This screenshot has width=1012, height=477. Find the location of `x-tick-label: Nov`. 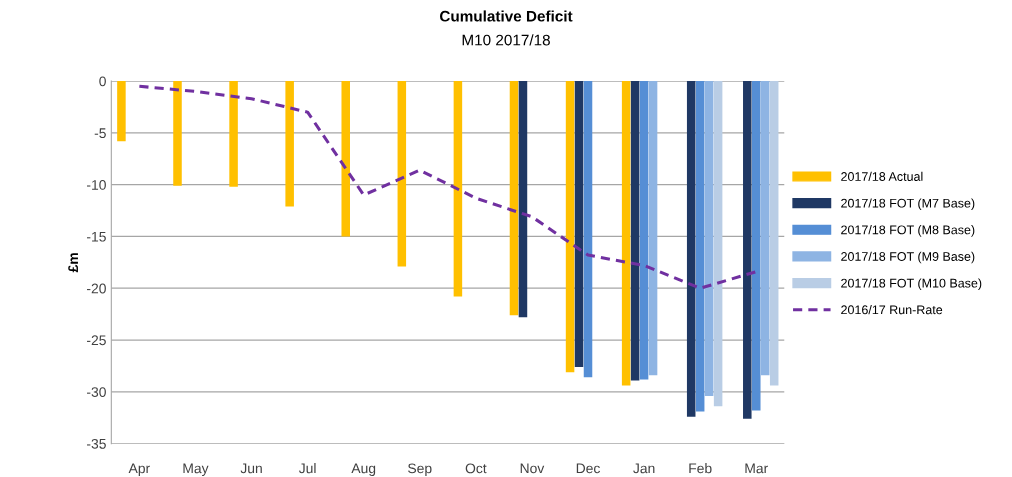

x-tick-label: Nov is located at coordinates (532, 468).